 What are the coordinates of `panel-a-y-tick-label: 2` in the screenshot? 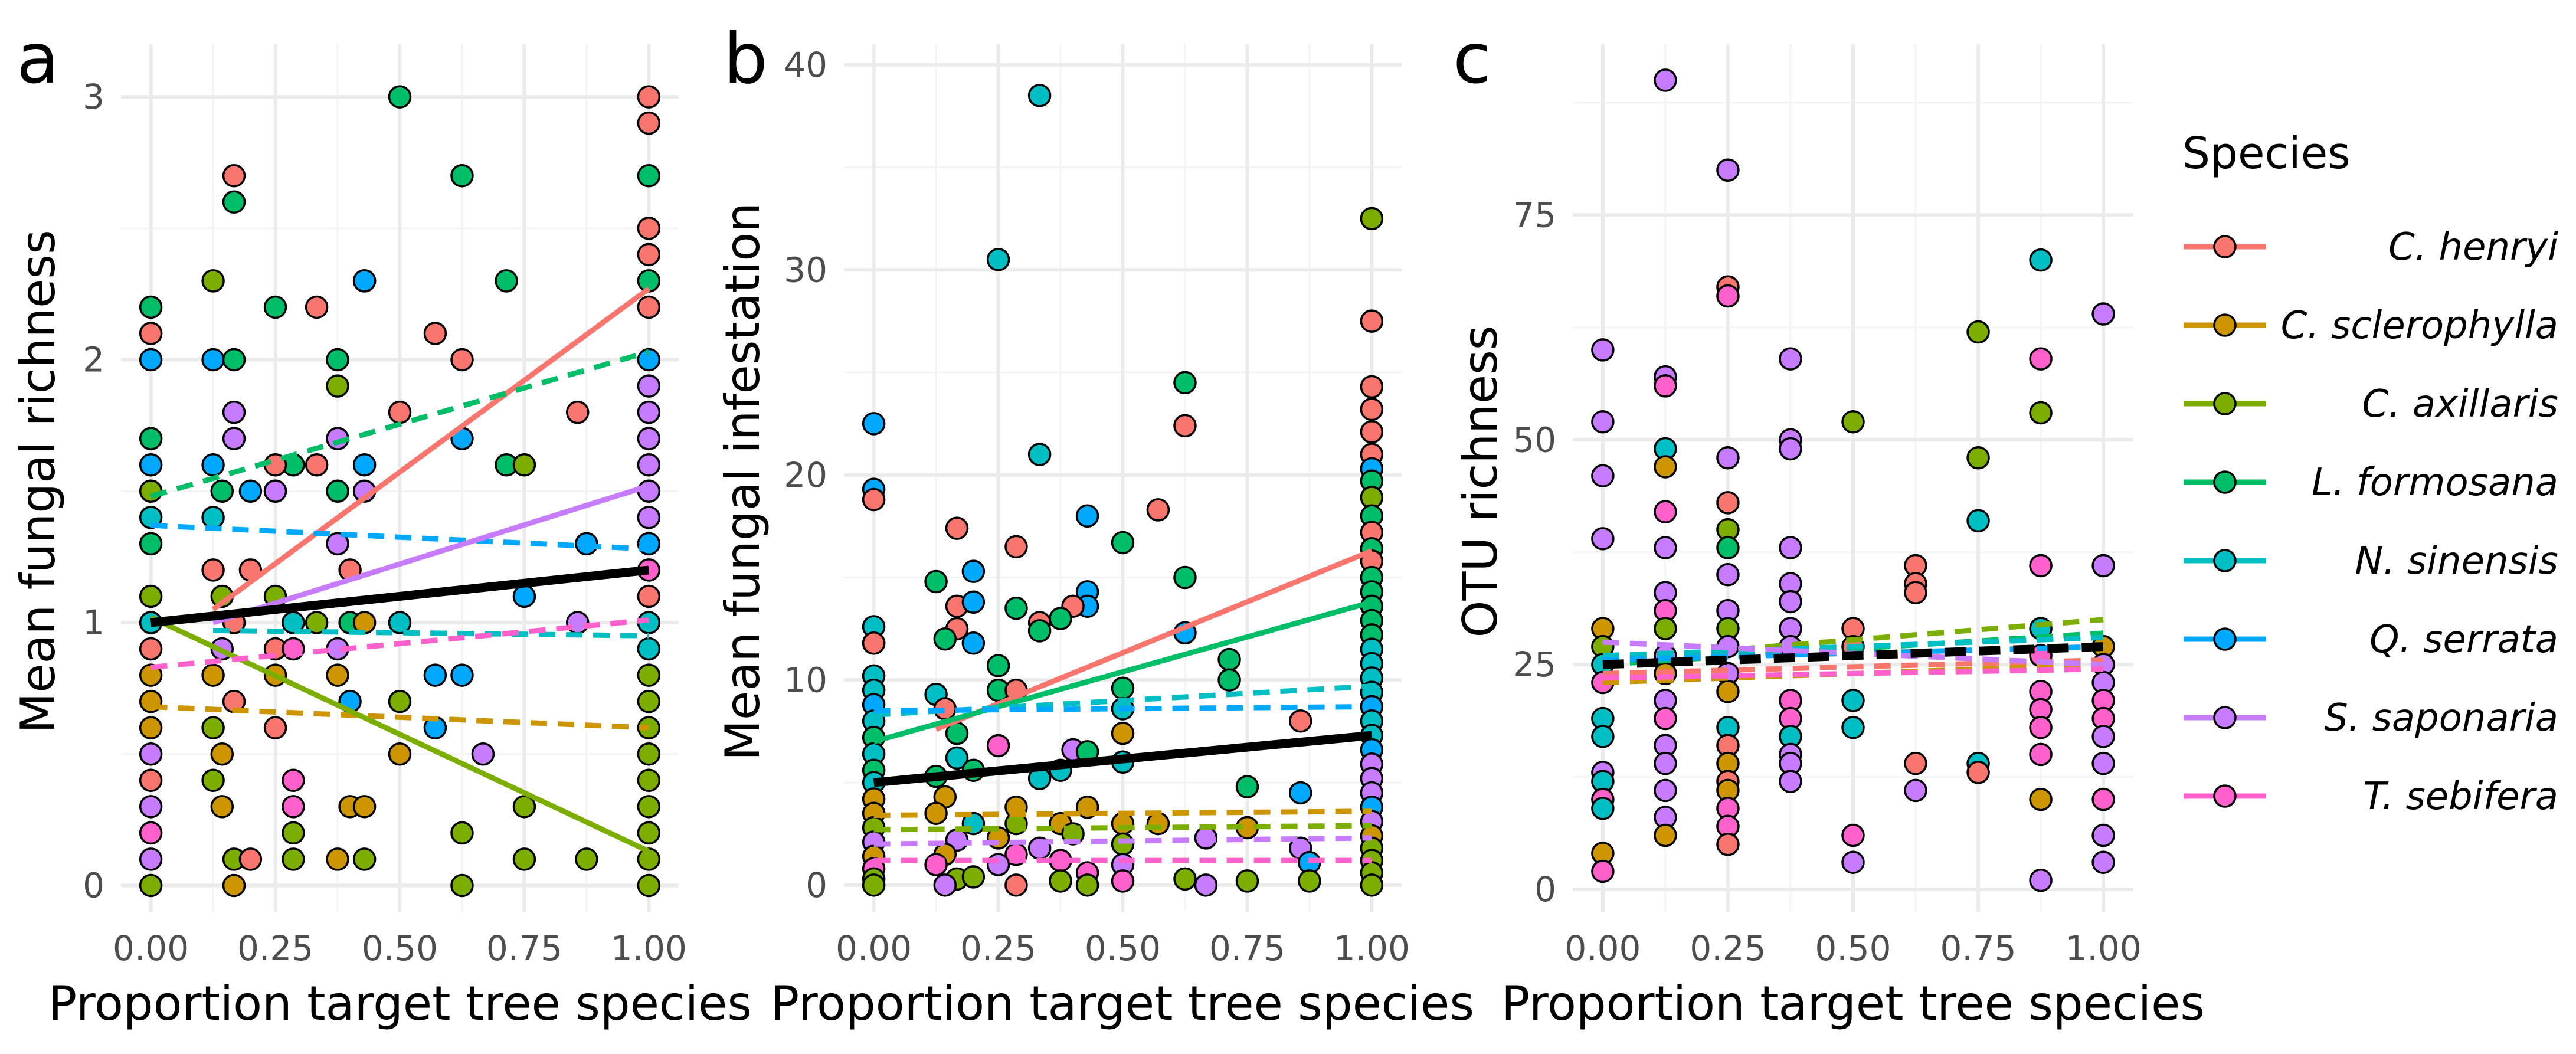 It's located at (93, 360).